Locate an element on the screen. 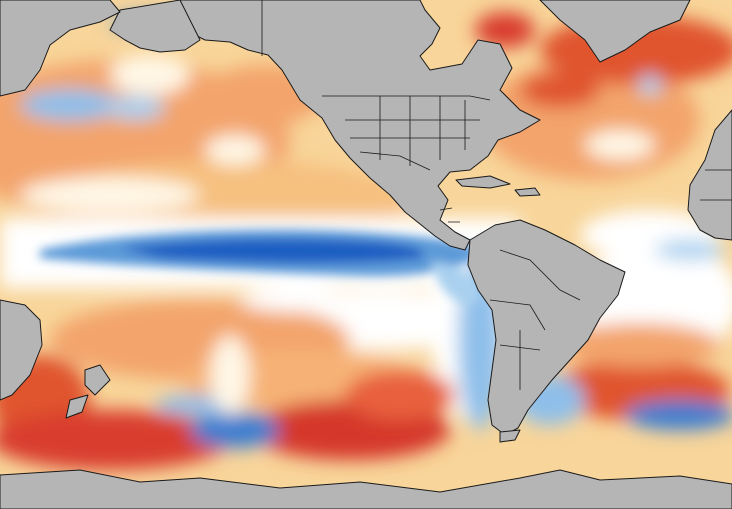 This screenshot has width=732, height=509. new-zealand-south is located at coordinates (77, 406).